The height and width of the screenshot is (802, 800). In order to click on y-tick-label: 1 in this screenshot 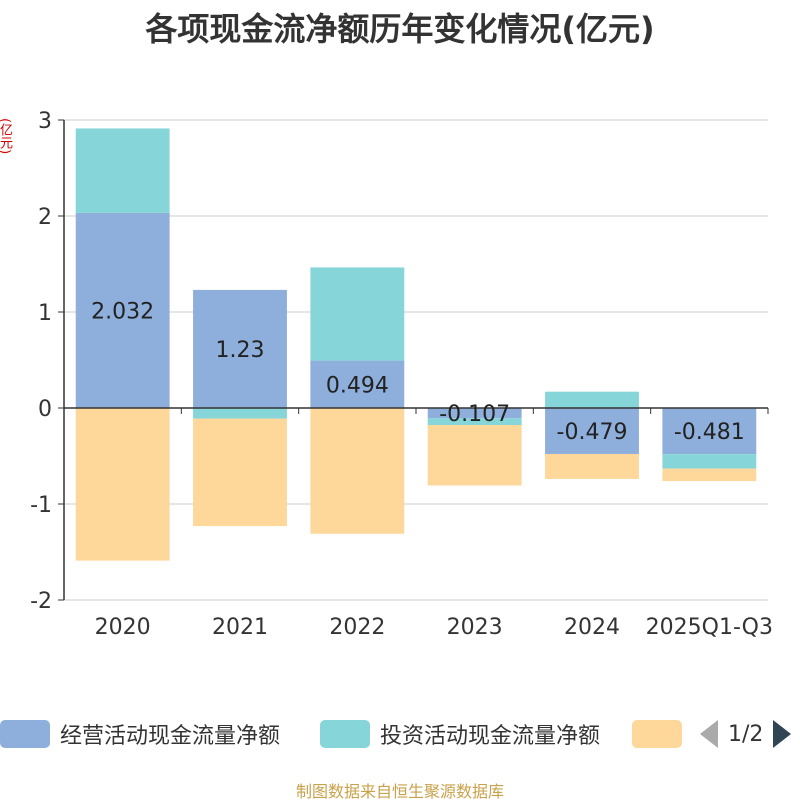, I will do `click(45, 313)`.